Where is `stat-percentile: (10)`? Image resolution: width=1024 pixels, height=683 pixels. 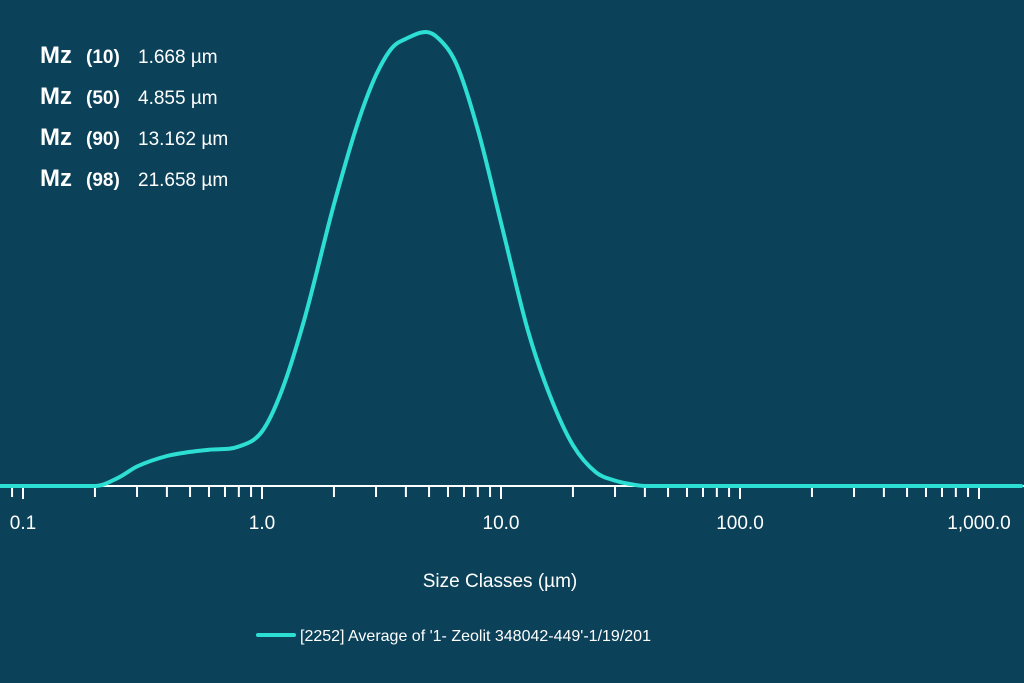
stat-percentile: (10) is located at coordinates (103, 57).